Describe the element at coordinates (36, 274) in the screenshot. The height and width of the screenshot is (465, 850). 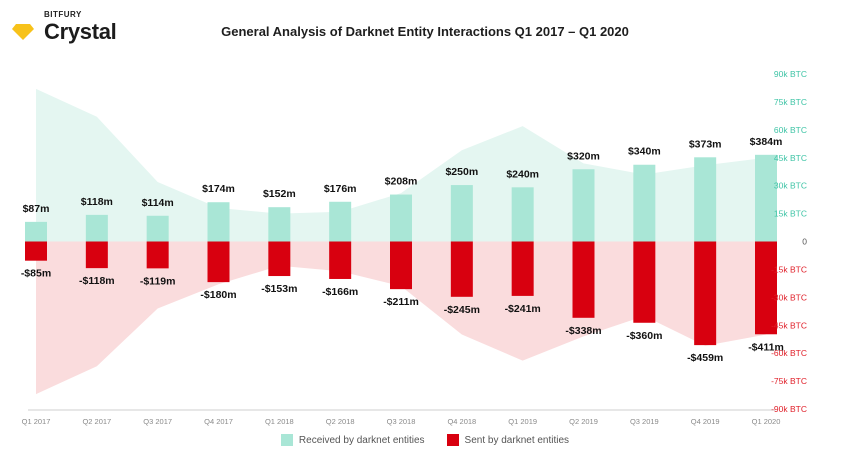
I see `sent-value-label: -$85m` at that location.